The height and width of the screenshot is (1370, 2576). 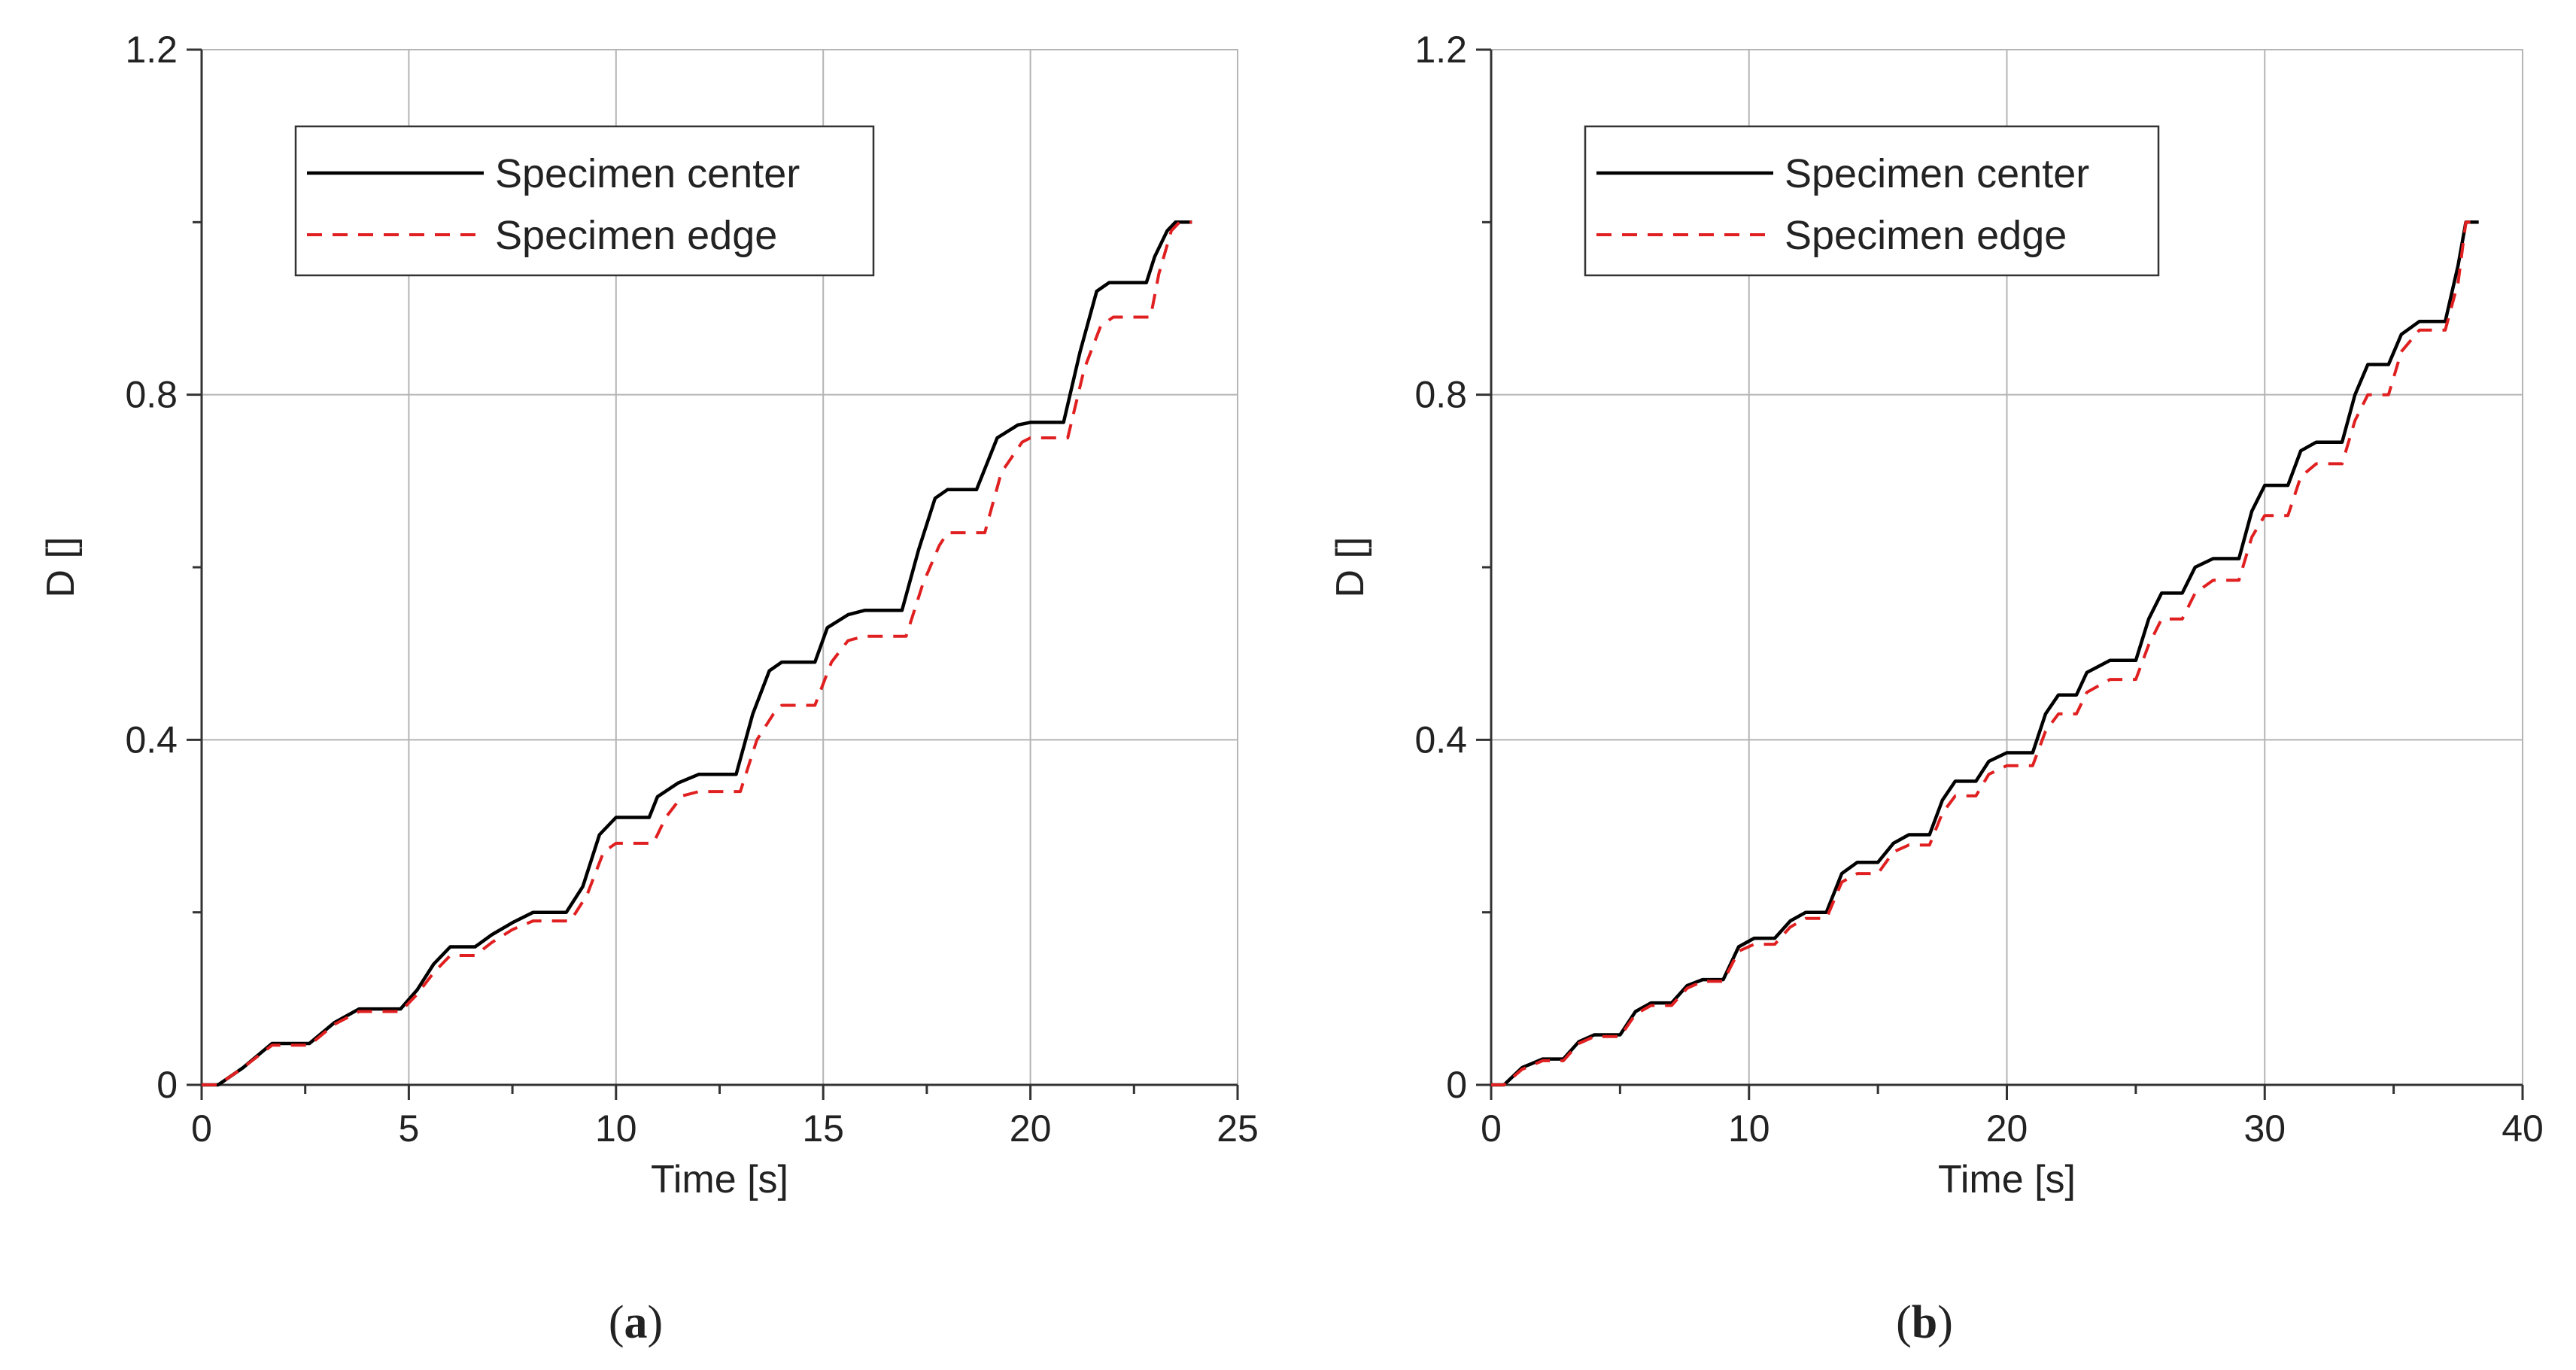 What do you see at coordinates (1924, 1322) in the screenshot?
I see `panel-label: (b)` at bounding box center [1924, 1322].